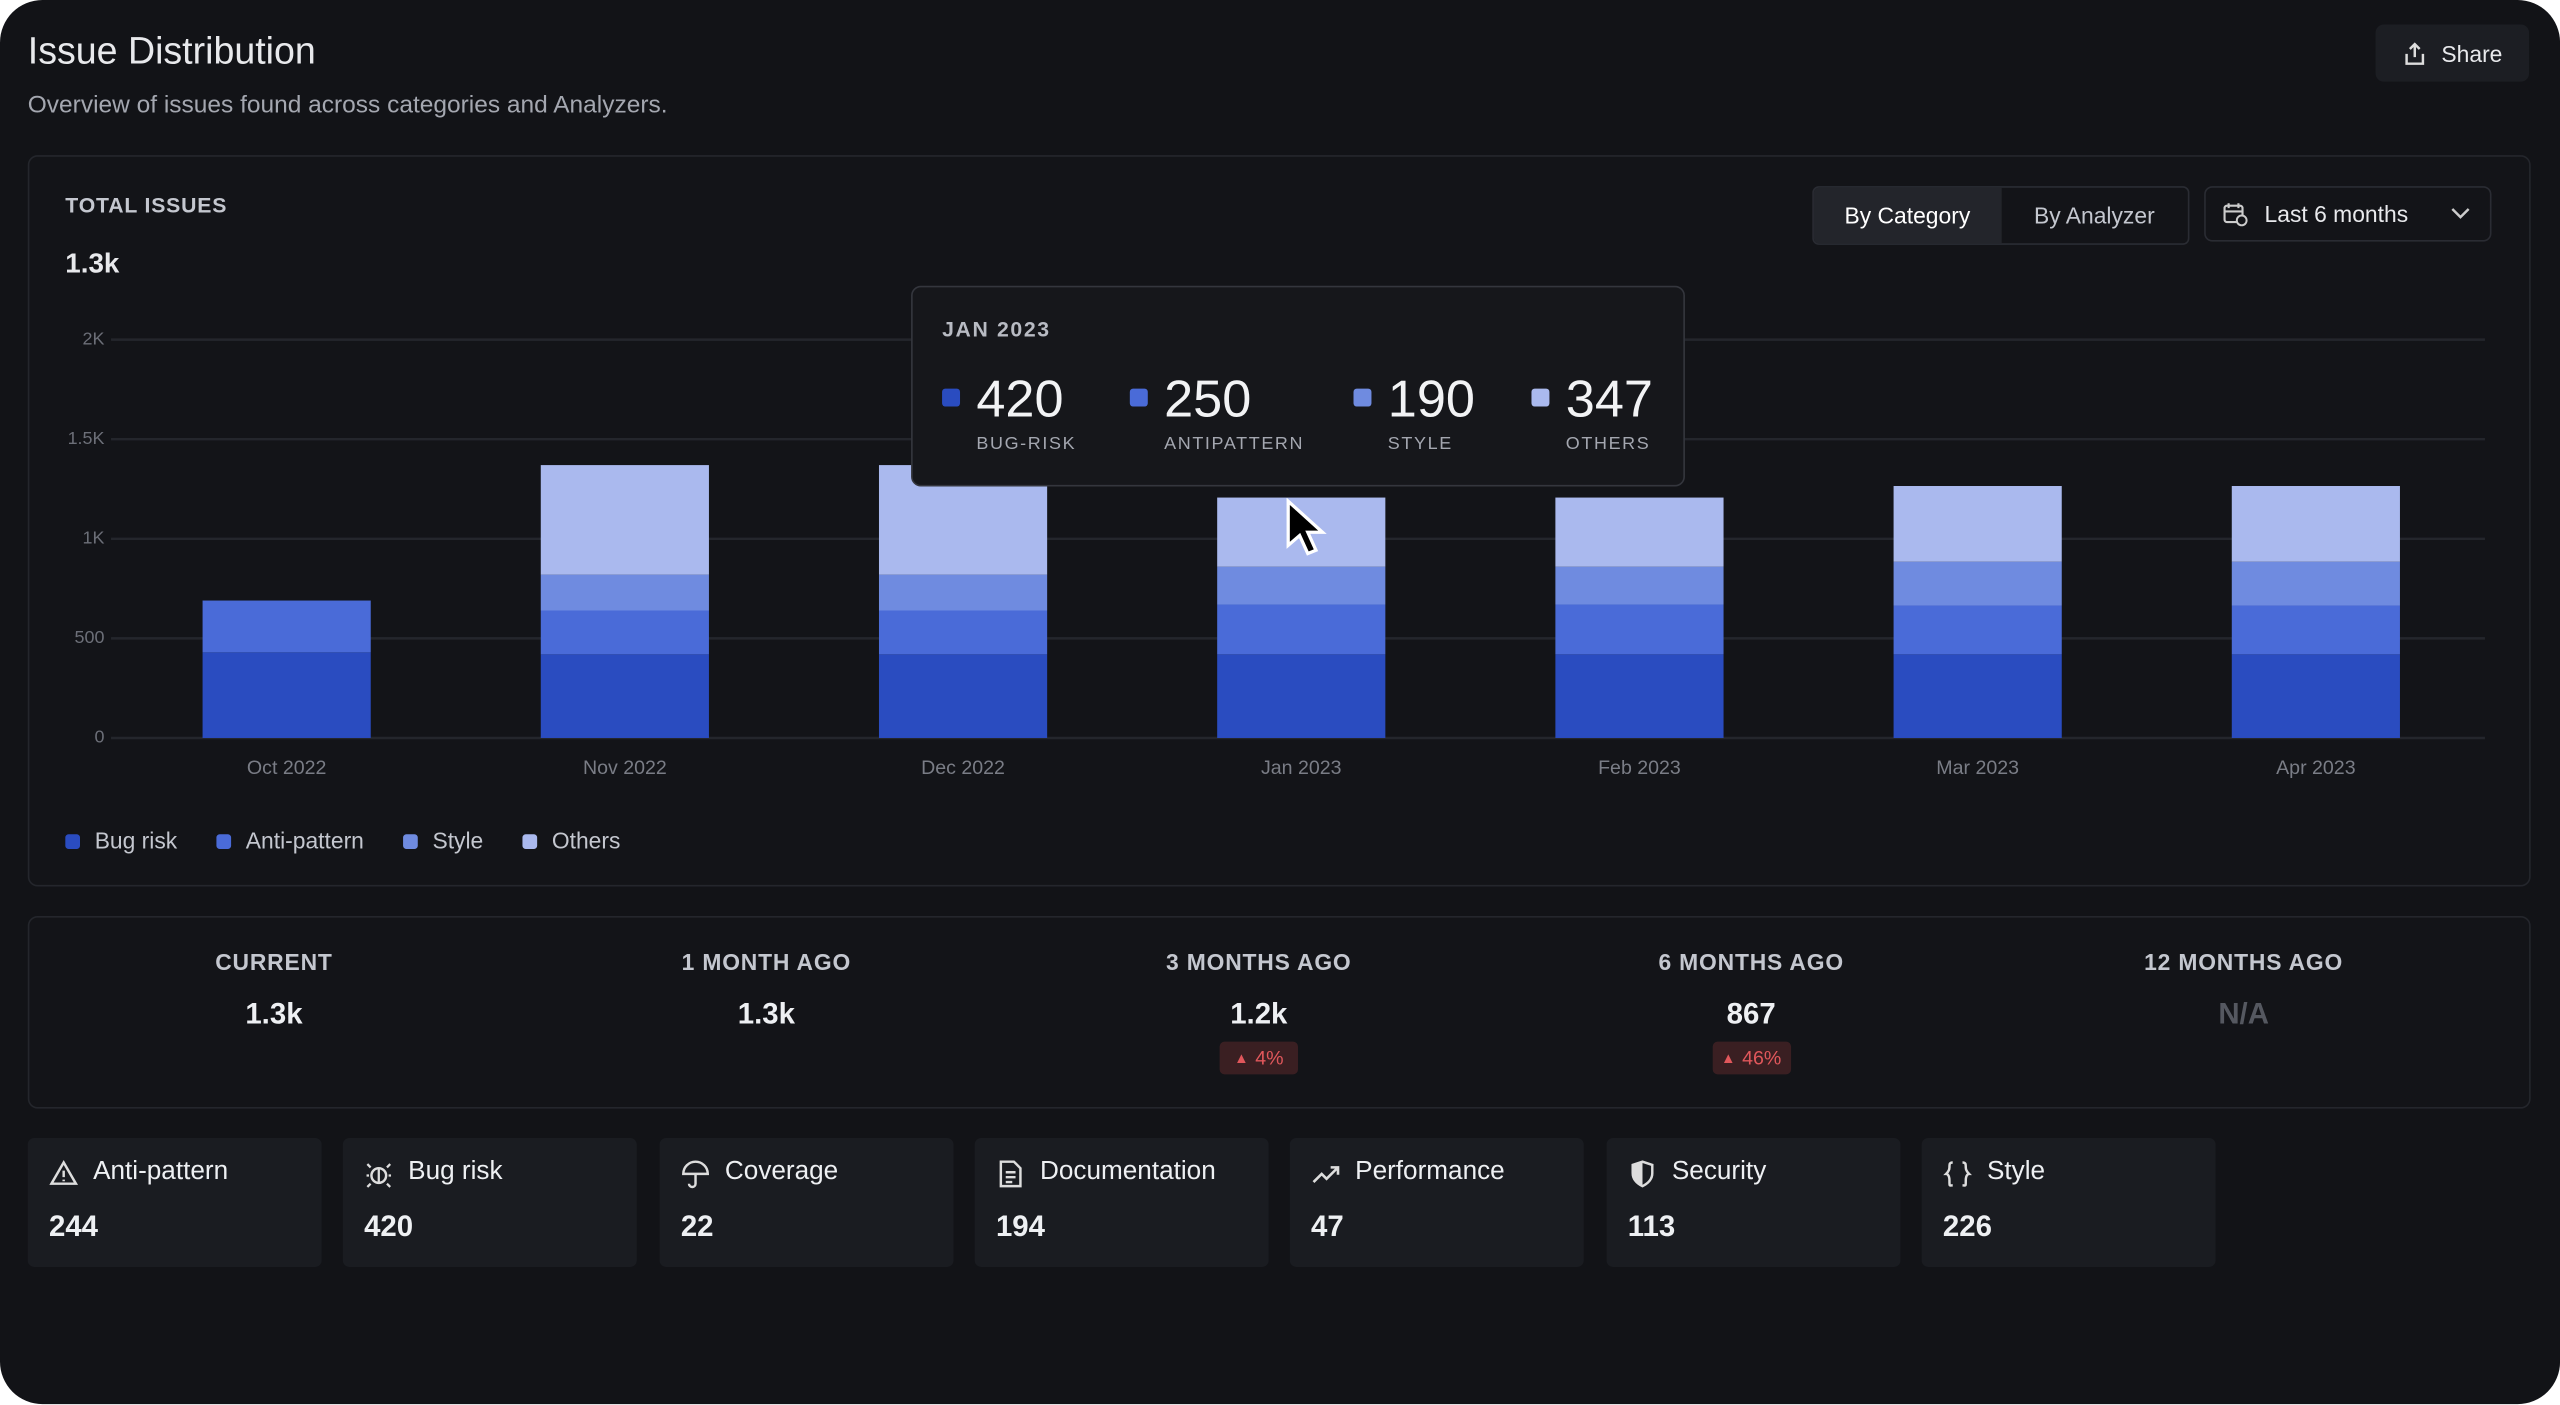 The width and height of the screenshot is (2560, 1405). What do you see at coordinates (1430, 1171) in the screenshot?
I see `category-name: Performance` at bounding box center [1430, 1171].